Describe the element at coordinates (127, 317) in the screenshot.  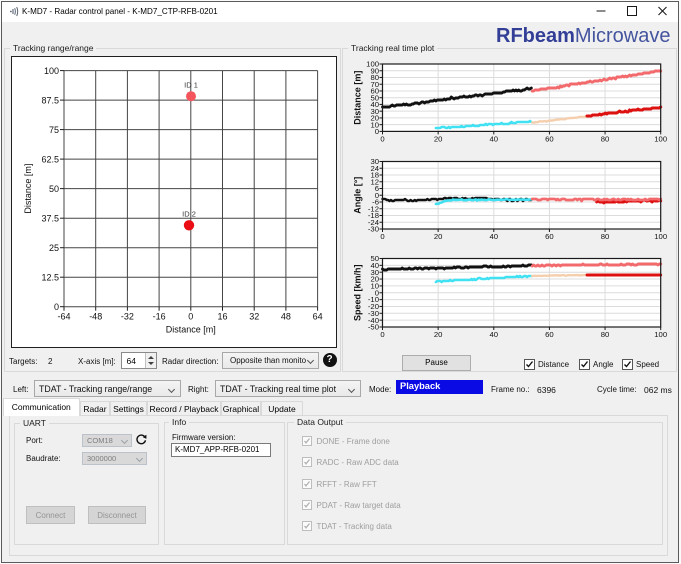
I see `svg-text: -32` at that location.